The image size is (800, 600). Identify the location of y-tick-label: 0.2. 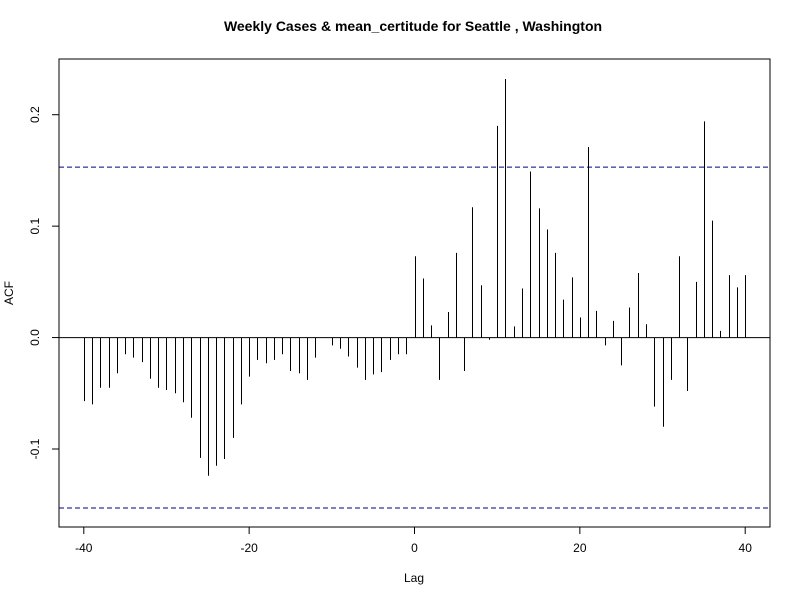
(35, 114).